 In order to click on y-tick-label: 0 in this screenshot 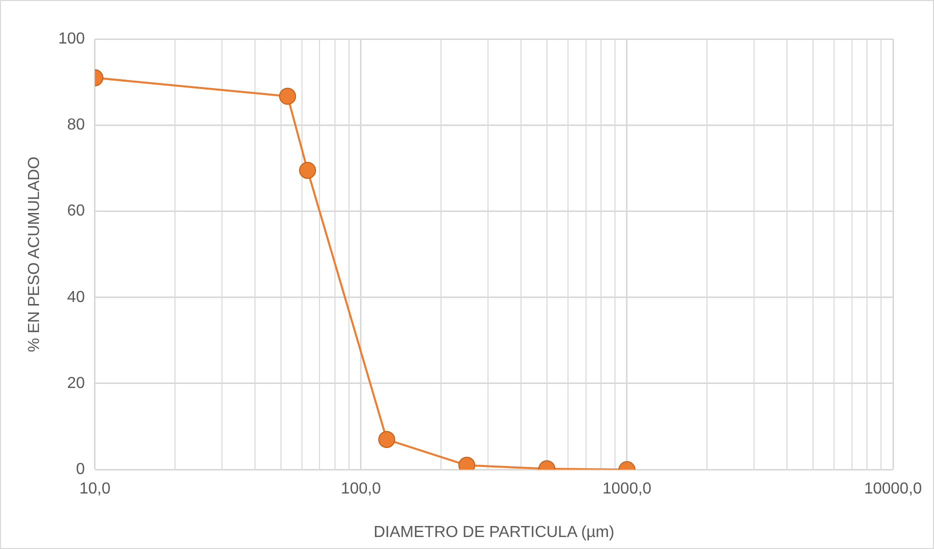, I will do `click(80, 469)`.